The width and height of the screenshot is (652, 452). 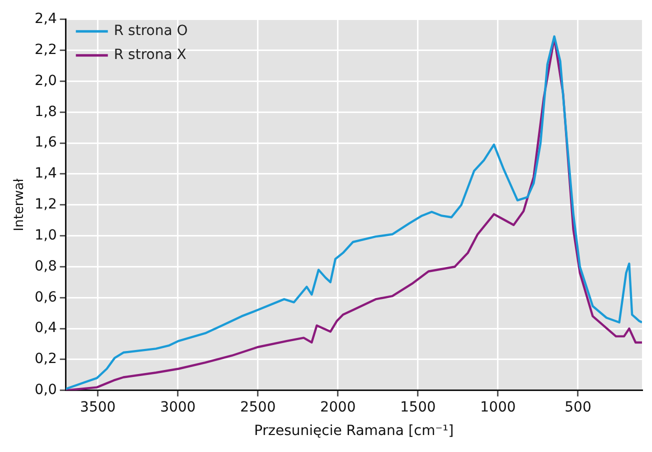 I want to click on y-tick-label: 1,2, so click(x=45, y=204).